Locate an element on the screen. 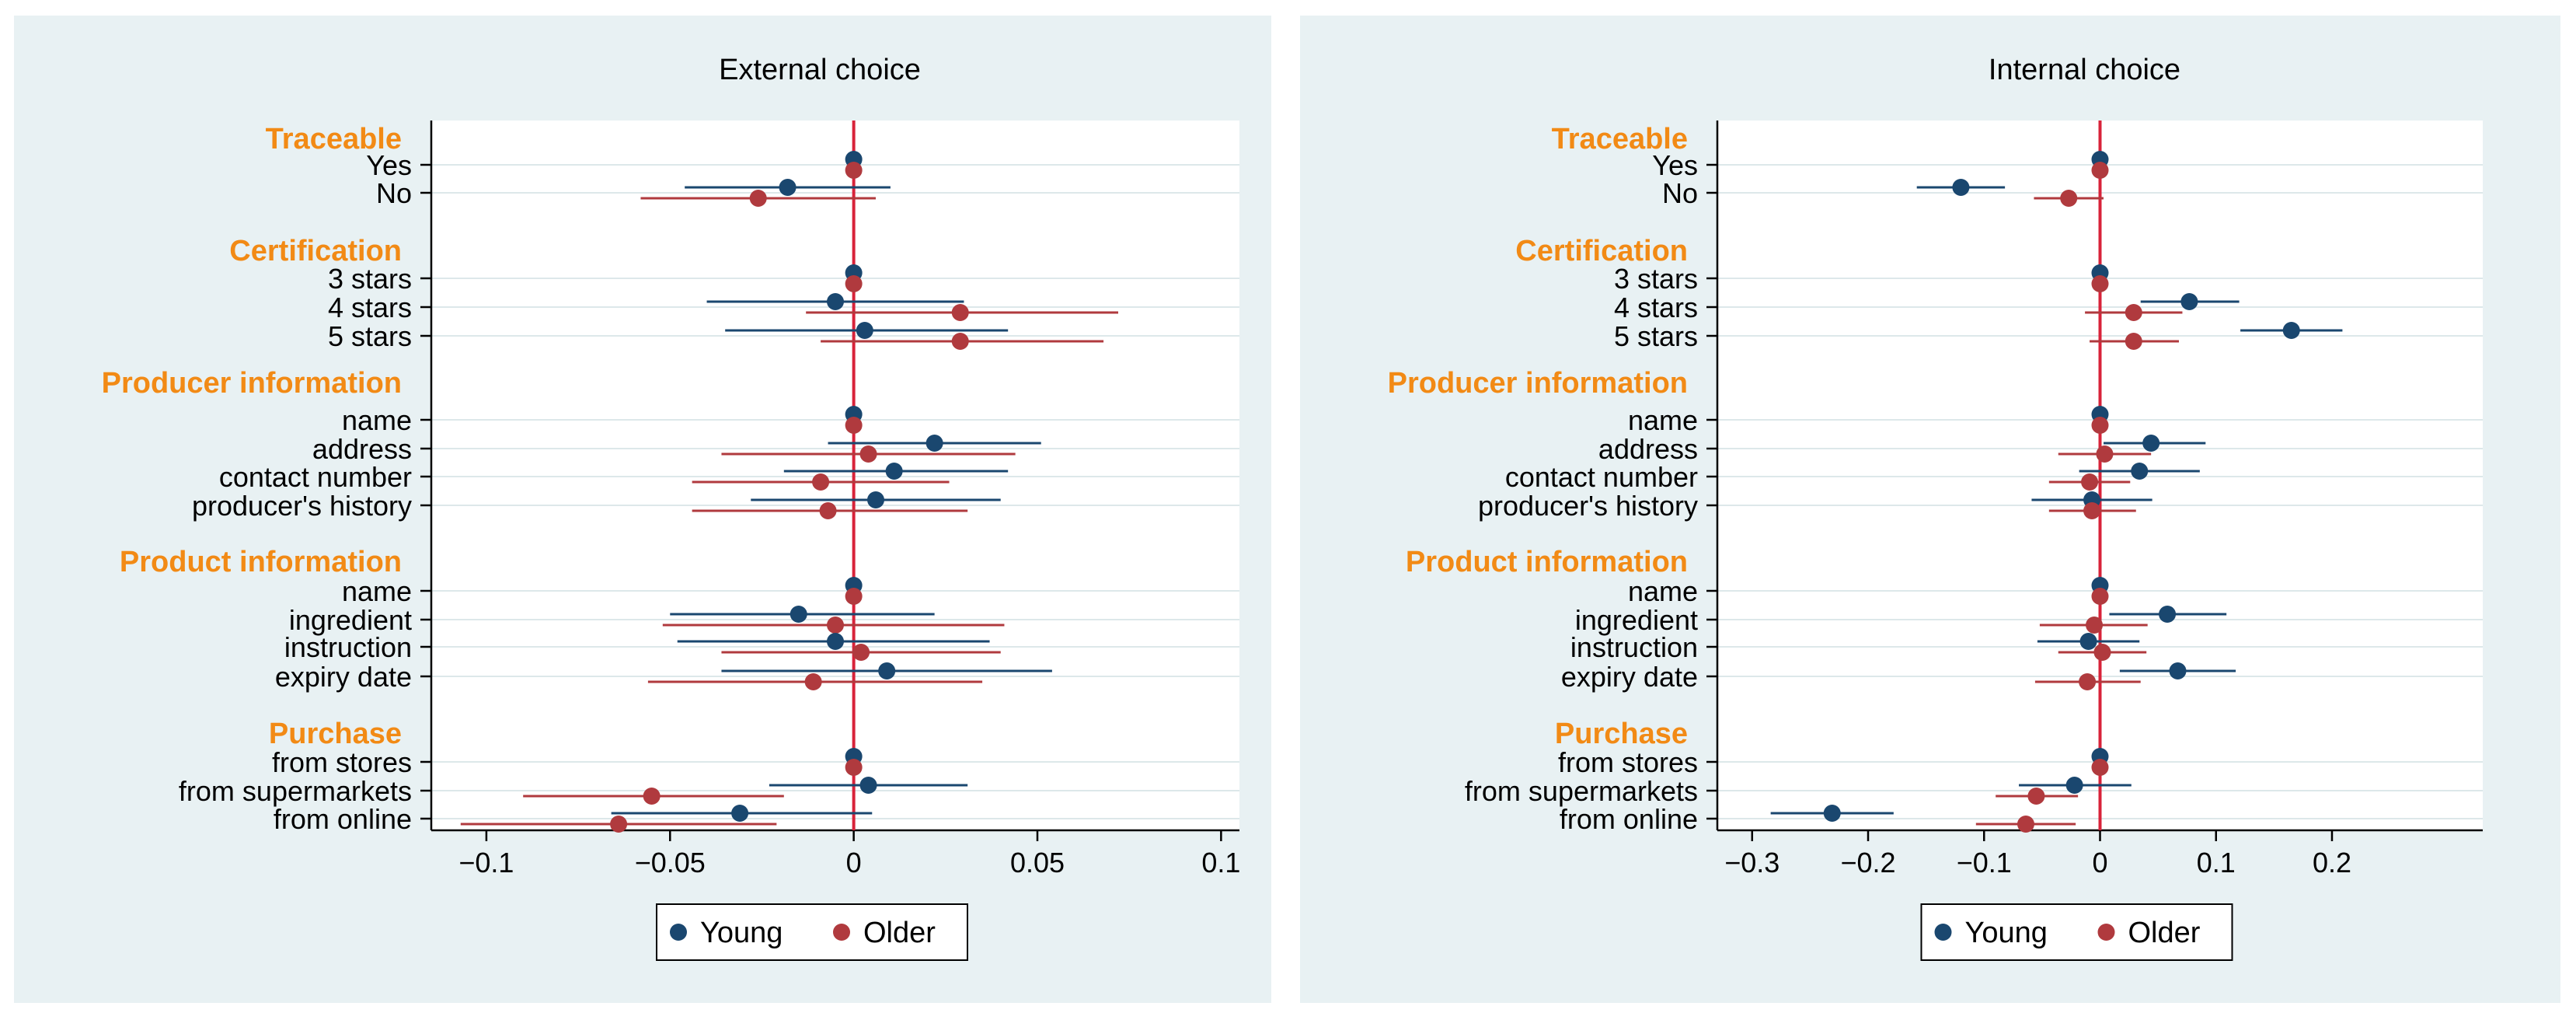 The width and height of the screenshot is (2576, 1020). row-label: from supermarkets is located at coordinates (295, 791).